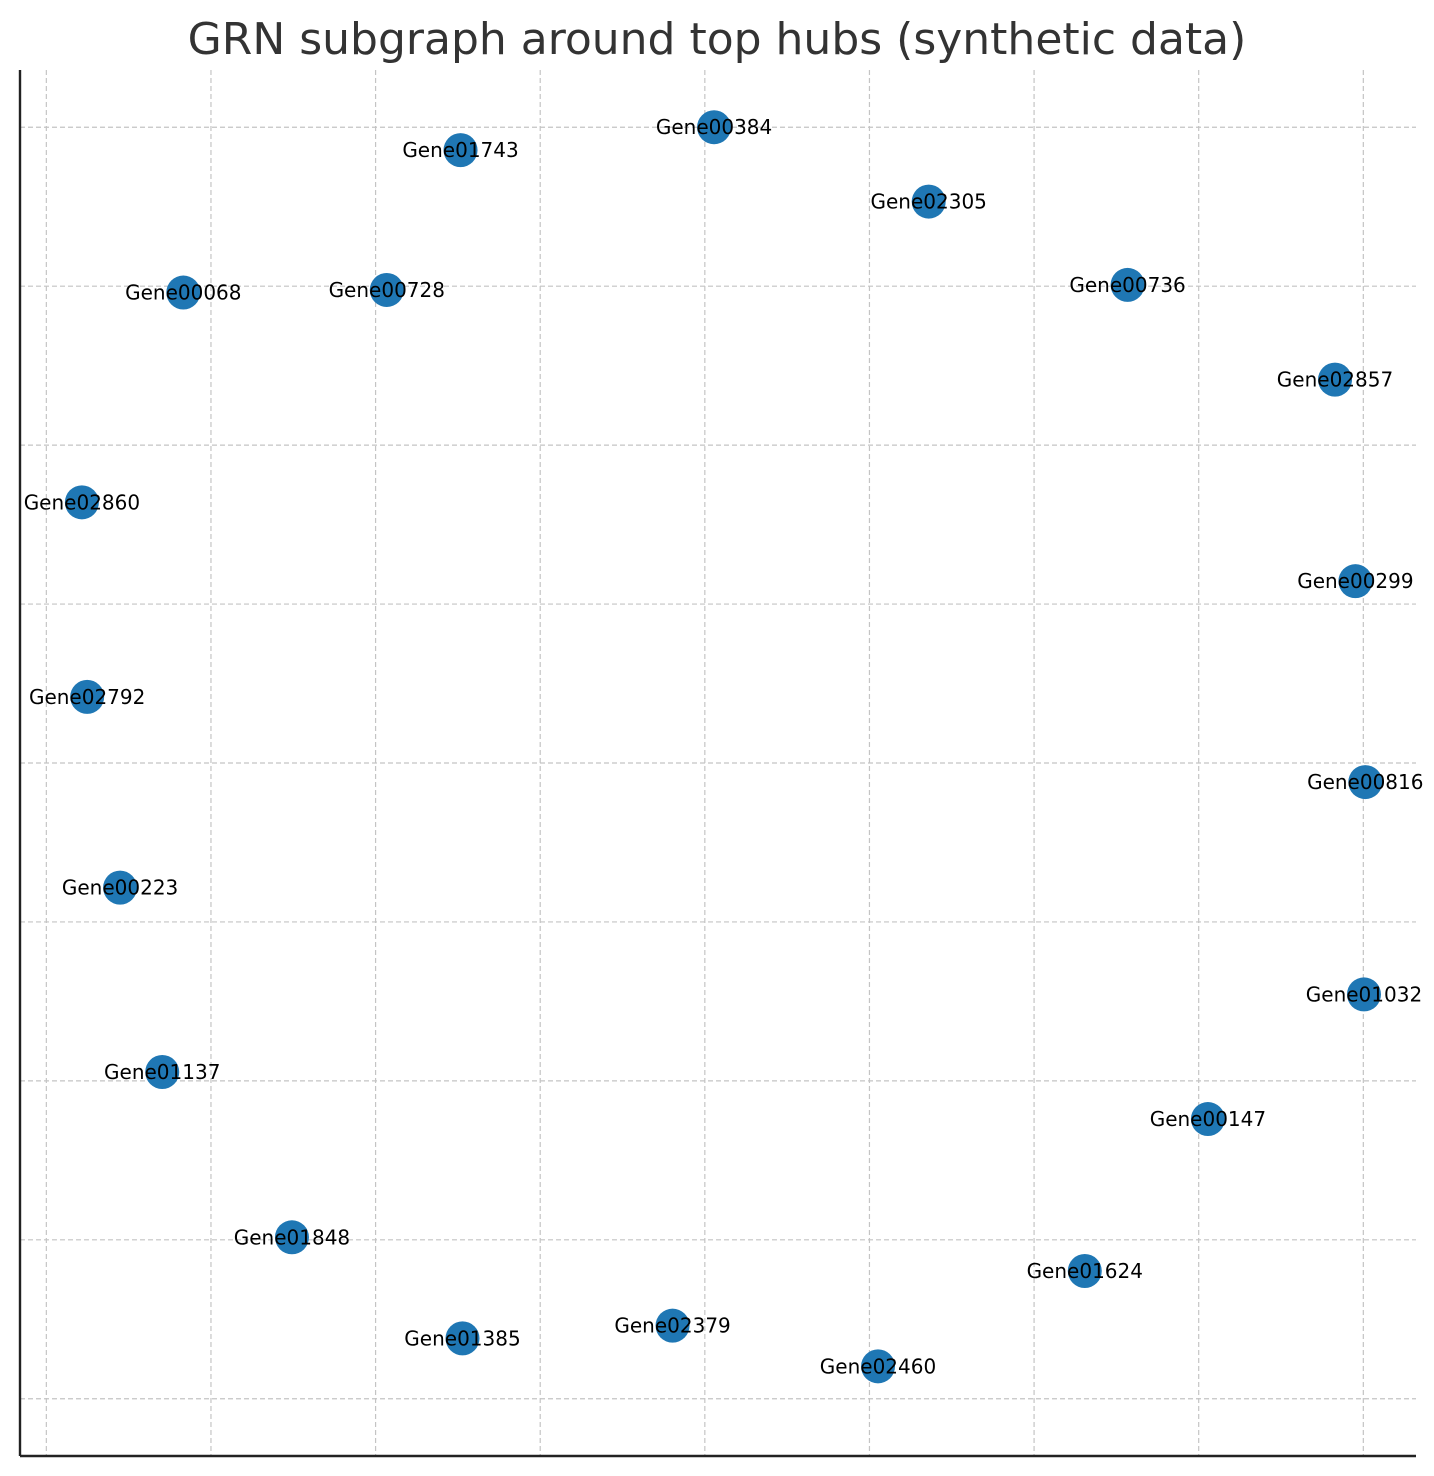  I want to click on node-label: Gene00147, so click(1208, 1119).